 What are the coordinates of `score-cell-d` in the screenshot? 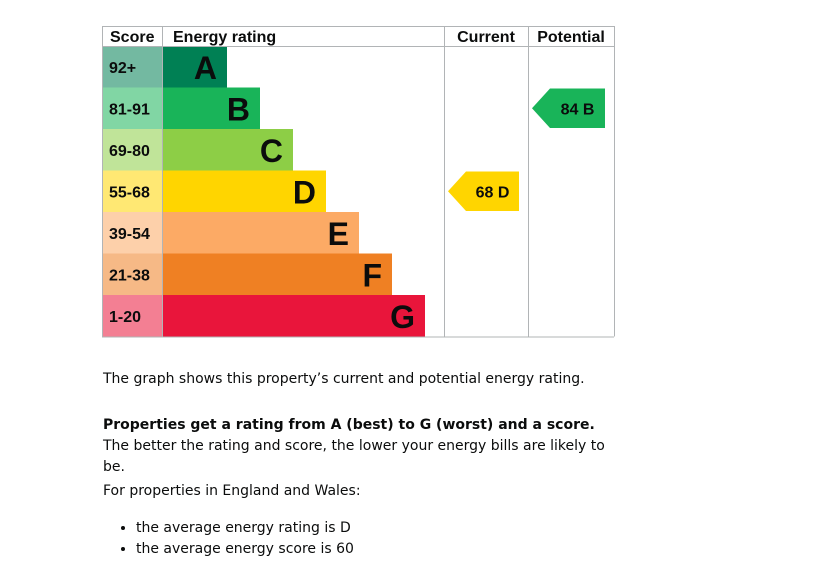 It's located at (132, 191).